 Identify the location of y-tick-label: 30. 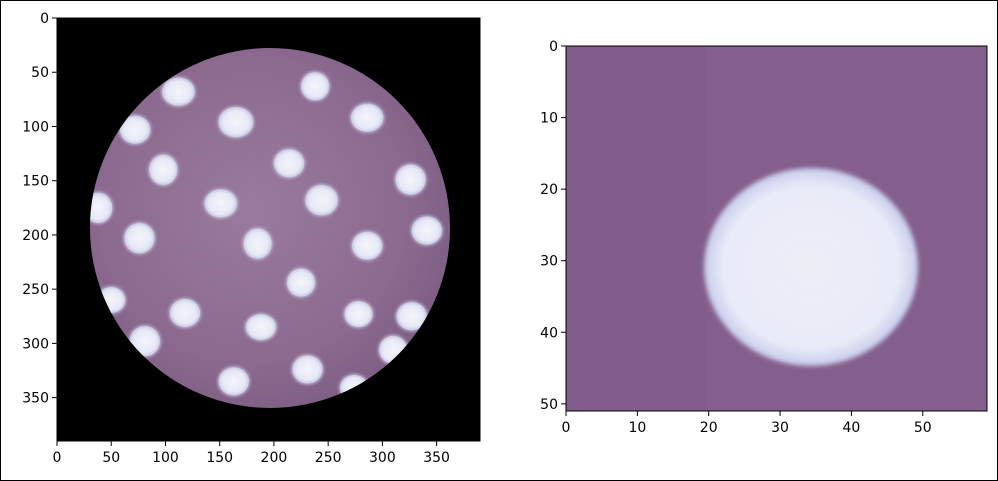
(549, 262).